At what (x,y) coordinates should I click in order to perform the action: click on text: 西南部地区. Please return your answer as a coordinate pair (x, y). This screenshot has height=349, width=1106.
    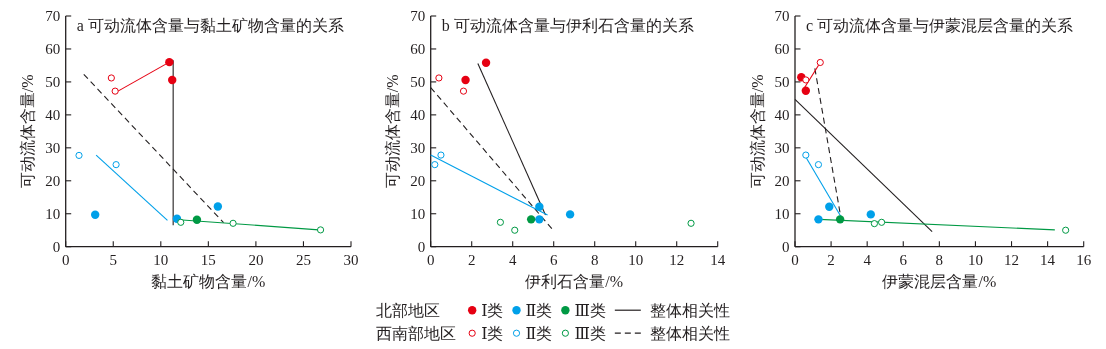
    Looking at the image, I should click on (416, 333).